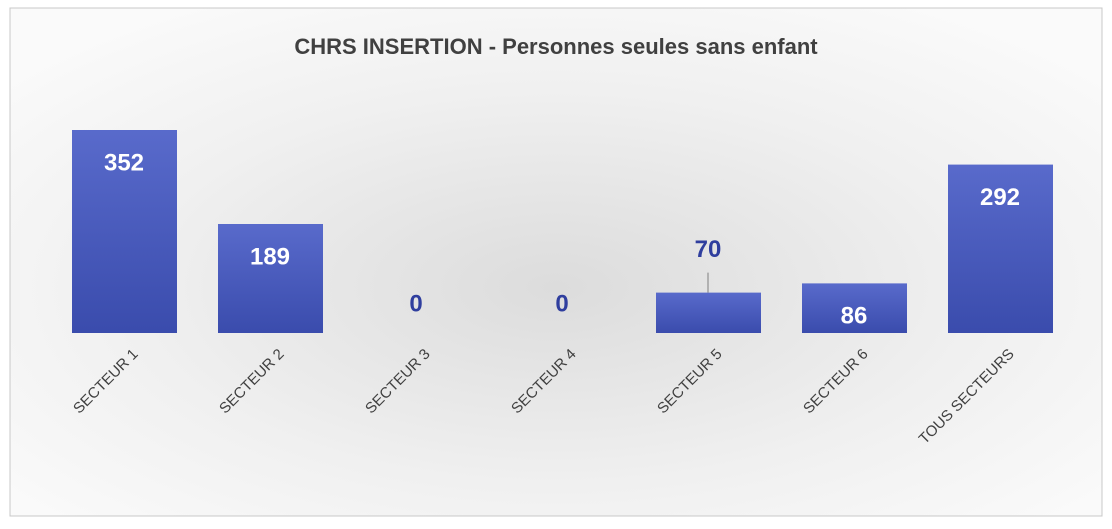 The width and height of the screenshot is (1112, 529). What do you see at coordinates (854, 316) in the screenshot?
I see `data-label: 86` at bounding box center [854, 316].